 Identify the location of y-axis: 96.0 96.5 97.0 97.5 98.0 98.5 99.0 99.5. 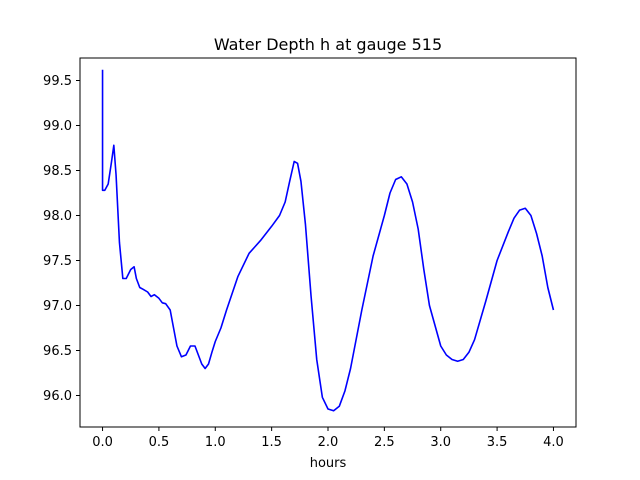
(61, 239).